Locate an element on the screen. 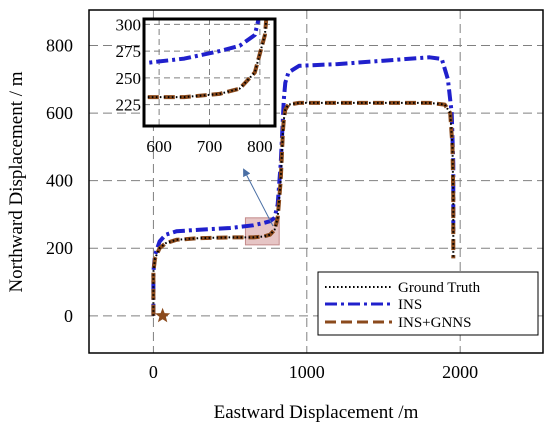  inset-frame is located at coordinates (209, 72).